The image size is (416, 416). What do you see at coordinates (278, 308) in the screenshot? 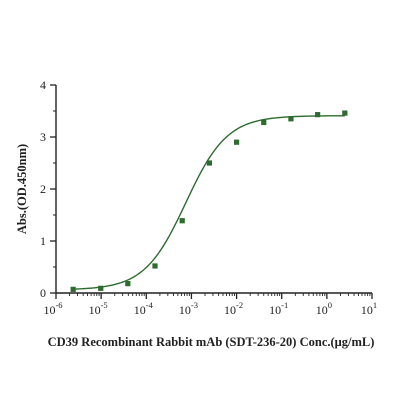
I see `x-tick-label: 10⁻¹` at bounding box center [278, 308].